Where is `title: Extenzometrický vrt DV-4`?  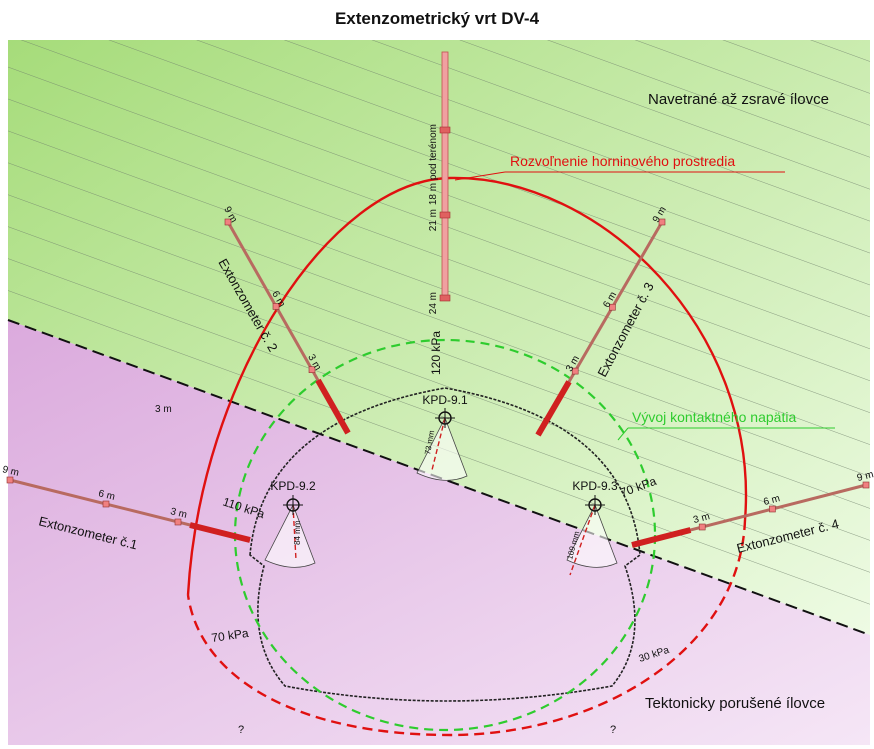
title: Extenzometrický vrt DV-4 is located at coordinates (437, 18).